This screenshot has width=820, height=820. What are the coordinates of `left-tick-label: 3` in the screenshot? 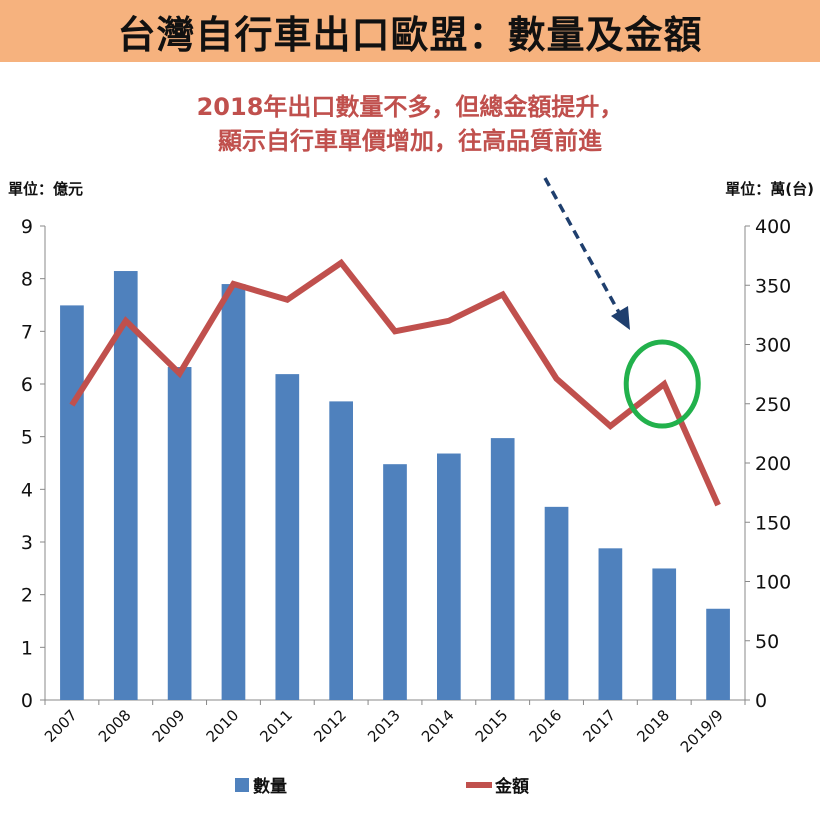 It's located at (27, 543).